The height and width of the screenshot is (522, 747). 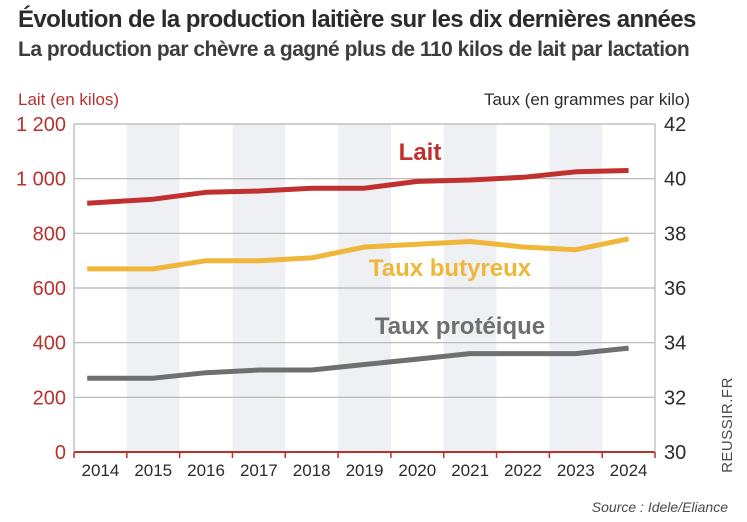 I want to click on series-label-taux-proteique: Taux protéique, so click(x=460, y=326).